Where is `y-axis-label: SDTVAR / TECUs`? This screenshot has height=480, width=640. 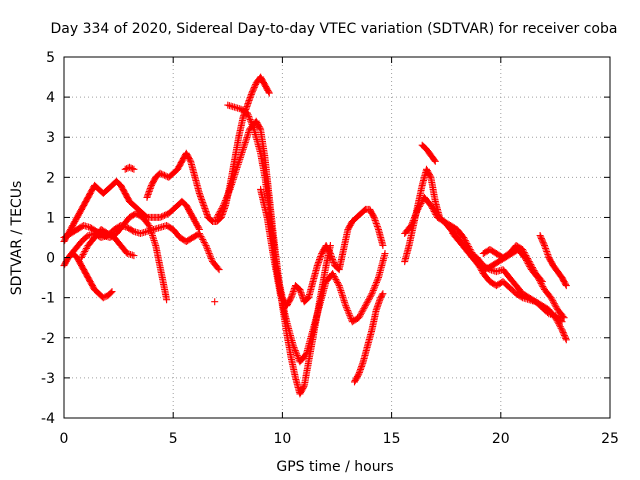
y-axis-label: SDTVAR / TECUs is located at coordinates (17, 238).